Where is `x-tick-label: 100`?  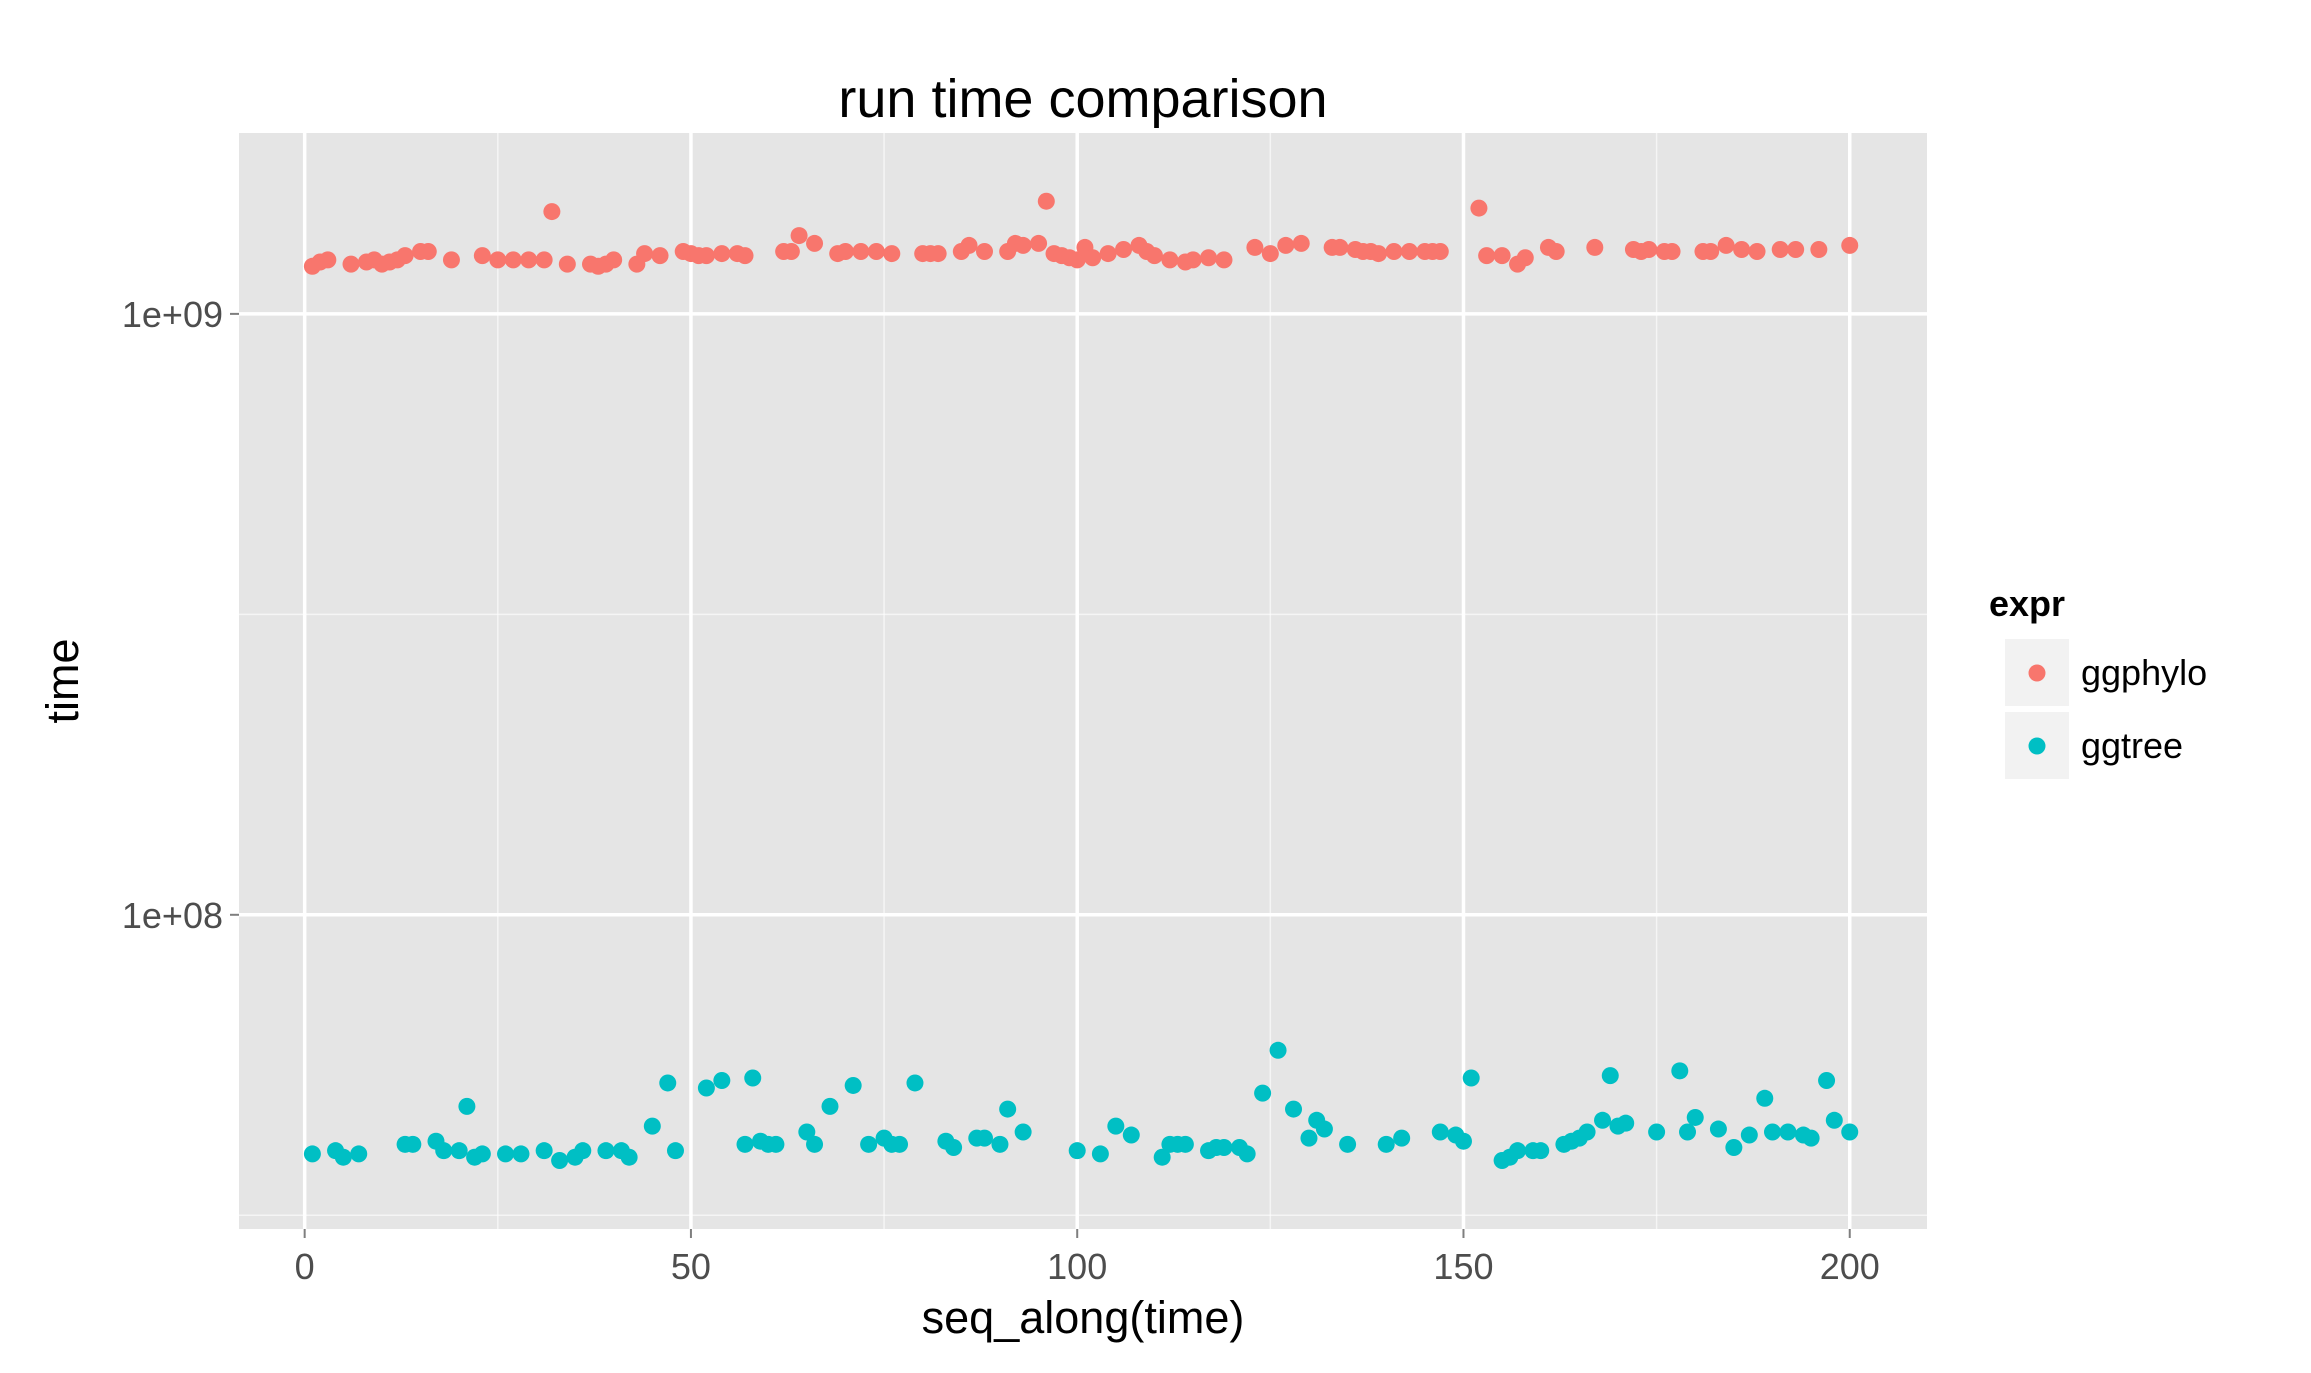 x-tick-label: 100 is located at coordinates (1077, 1266).